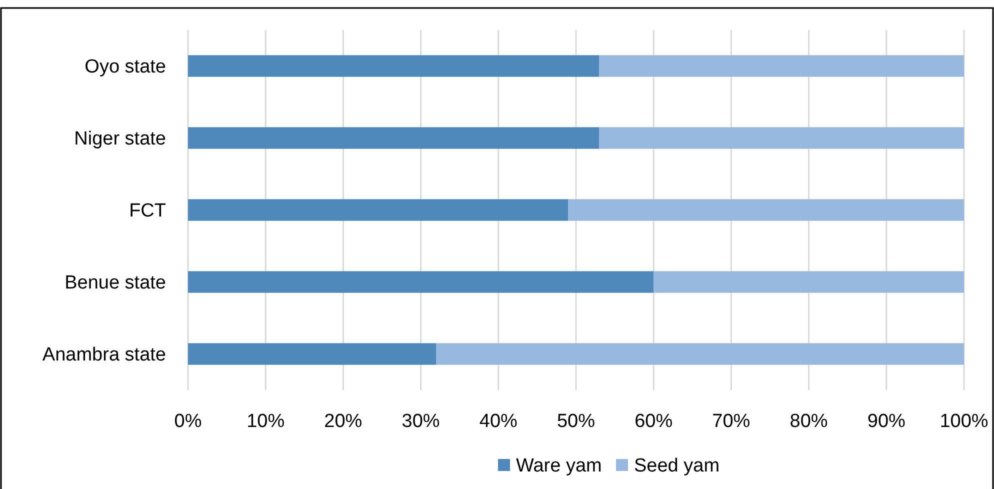 This screenshot has height=489, width=994. What do you see at coordinates (809, 421) in the screenshot?
I see `x-tick-label: 80%` at bounding box center [809, 421].